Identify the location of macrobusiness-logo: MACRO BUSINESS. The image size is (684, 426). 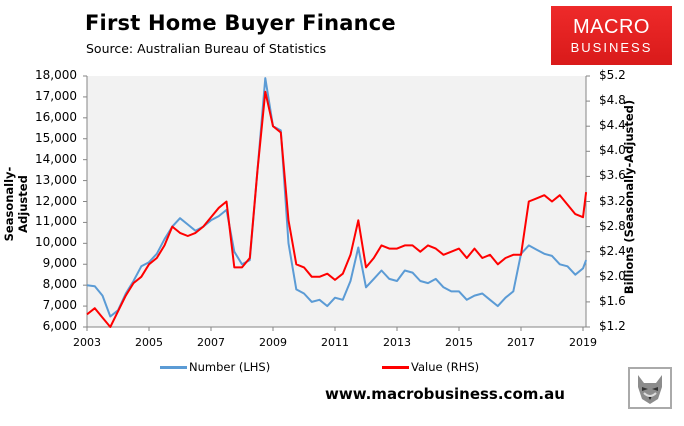
(611, 35).